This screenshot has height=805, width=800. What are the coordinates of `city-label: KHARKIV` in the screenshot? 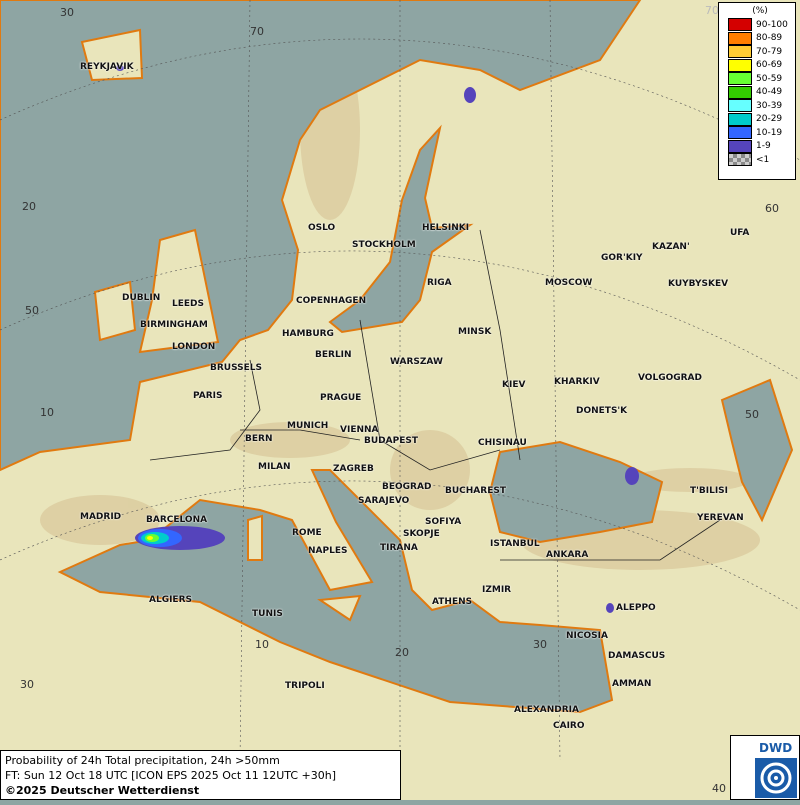 It's located at (577, 382).